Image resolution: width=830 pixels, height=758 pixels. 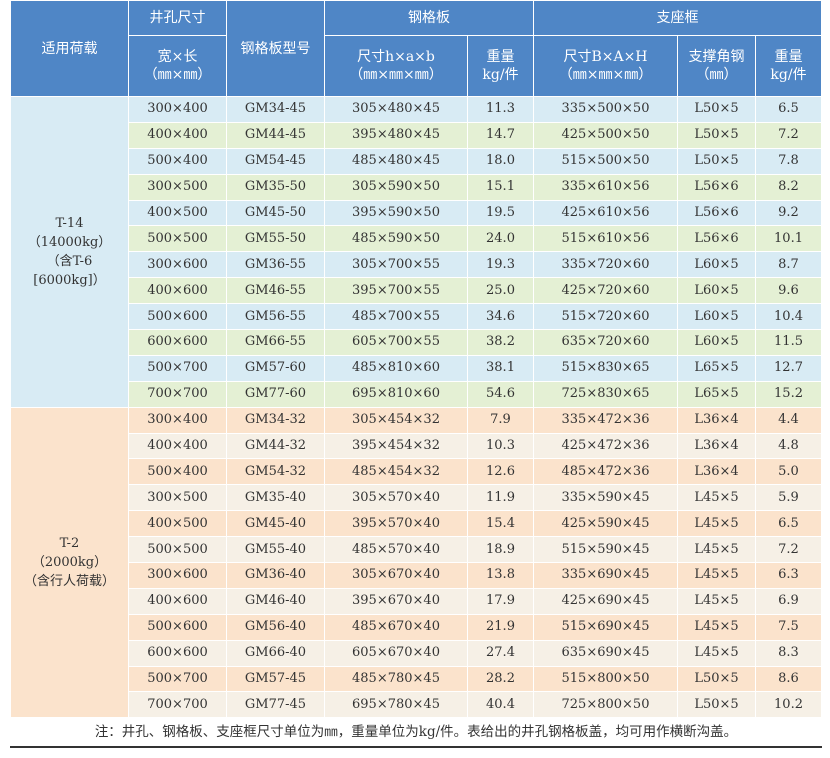 What do you see at coordinates (500, 135) in the screenshot?
I see `cell-grating-weight: 14.7` at bounding box center [500, 135].